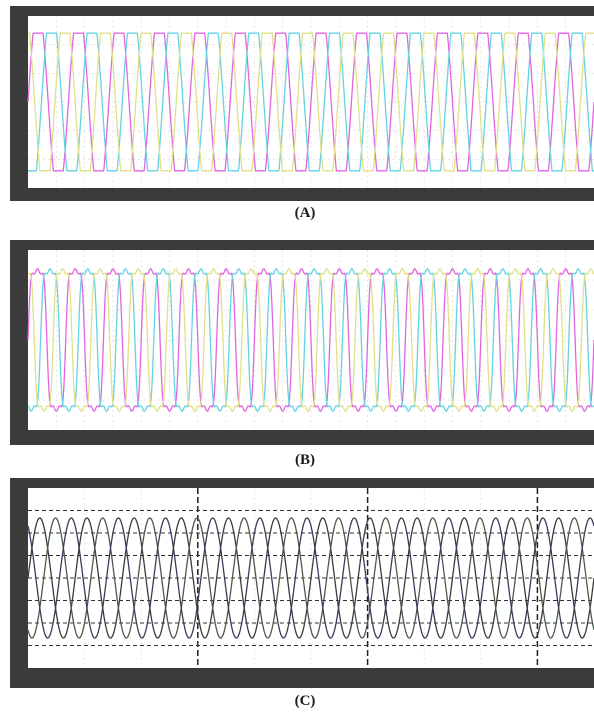 This screenshot has height=713, width=594. I want to click on panel-label-c: (C), so click(305, 701).